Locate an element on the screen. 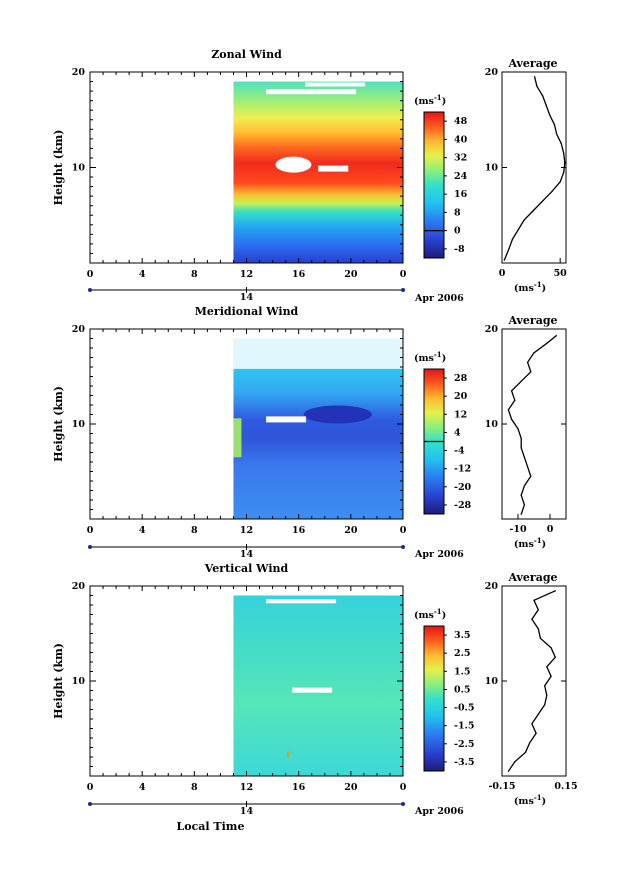  profile-x-tick-label: -10 is located at coordinates (518, 529).